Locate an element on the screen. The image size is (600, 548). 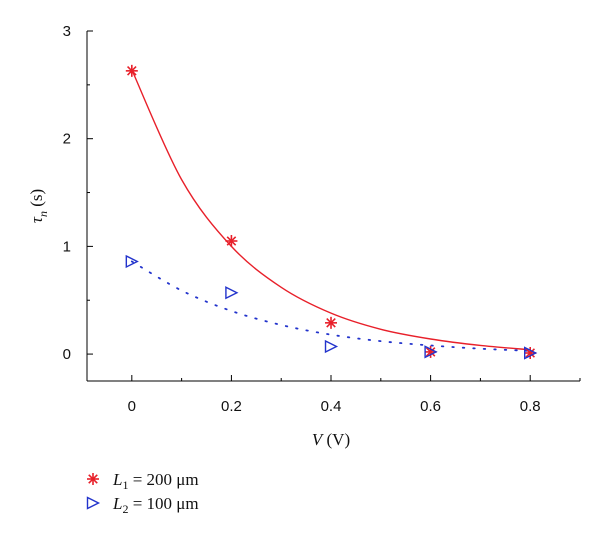
y-tick-label: 3 is located at coordinates (67, 31).